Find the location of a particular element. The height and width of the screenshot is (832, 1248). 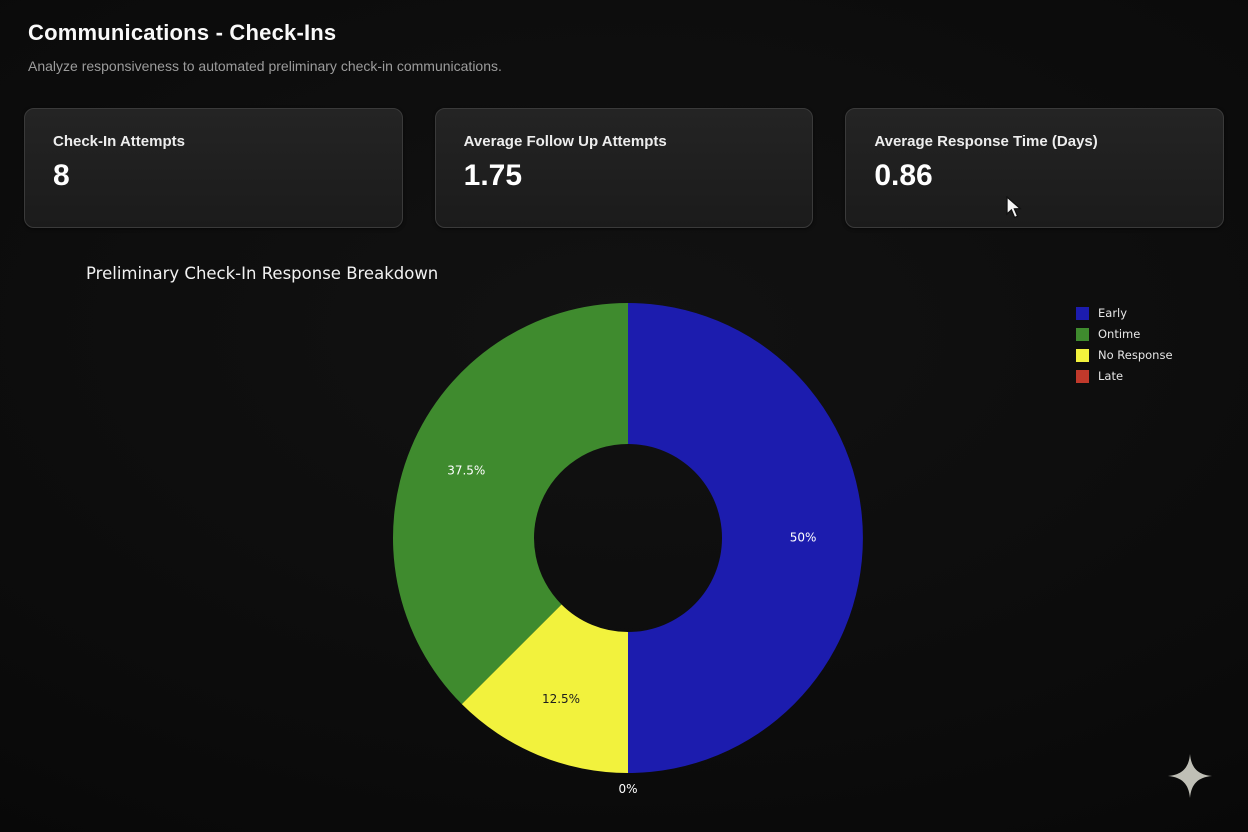

donut-slice-early is located at coordinates (745, 538).